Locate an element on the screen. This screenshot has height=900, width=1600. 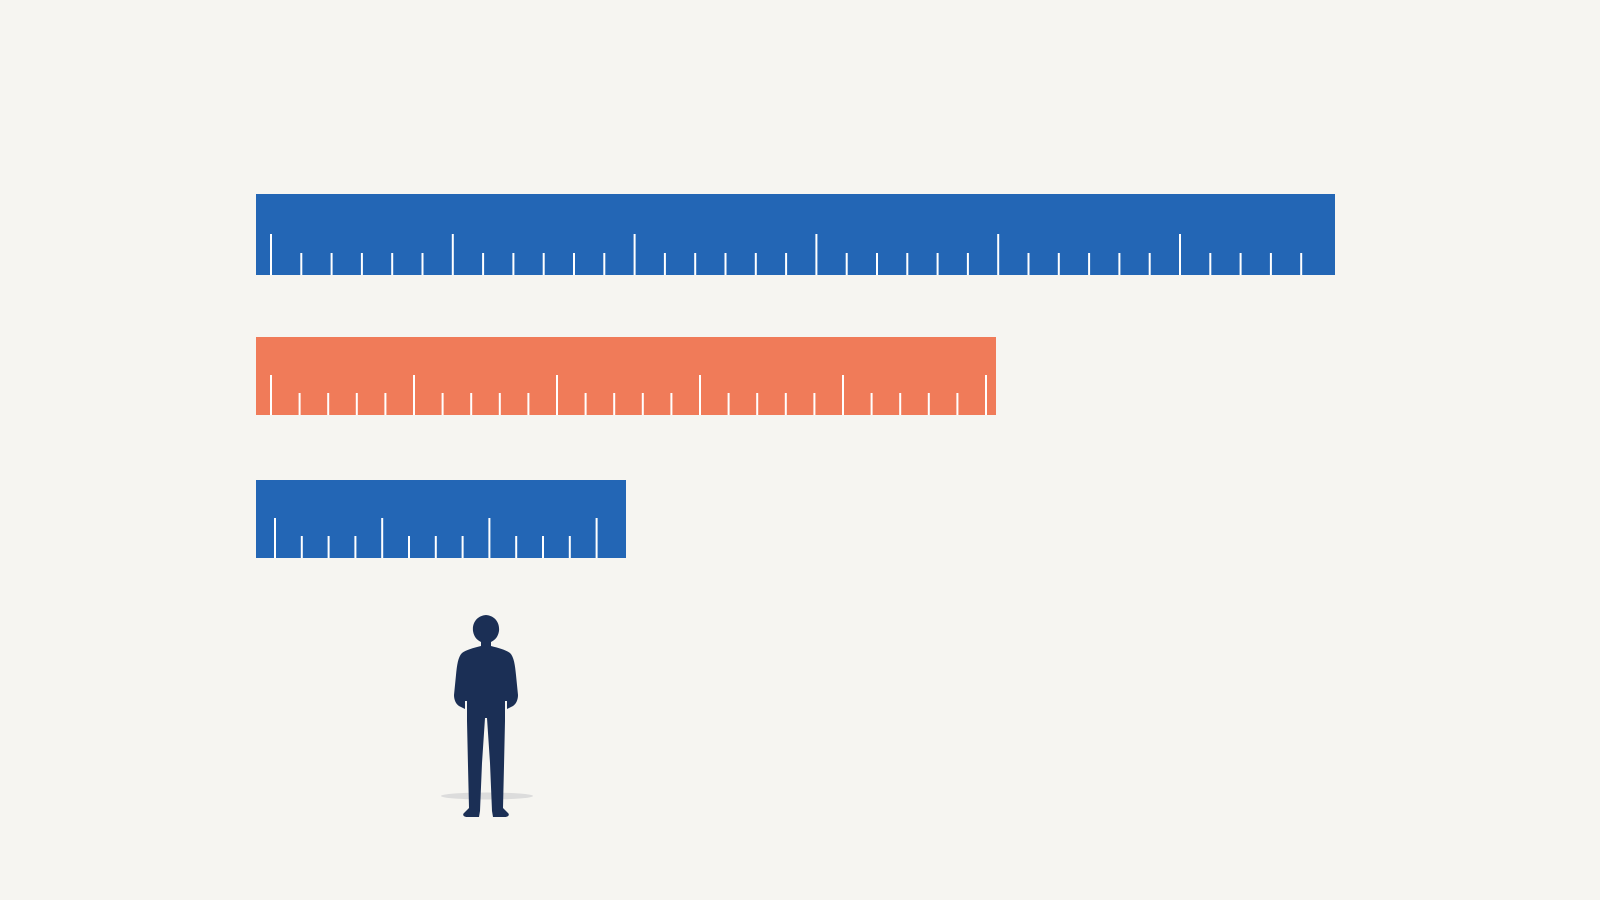
person is located at coordinates (487, 716).